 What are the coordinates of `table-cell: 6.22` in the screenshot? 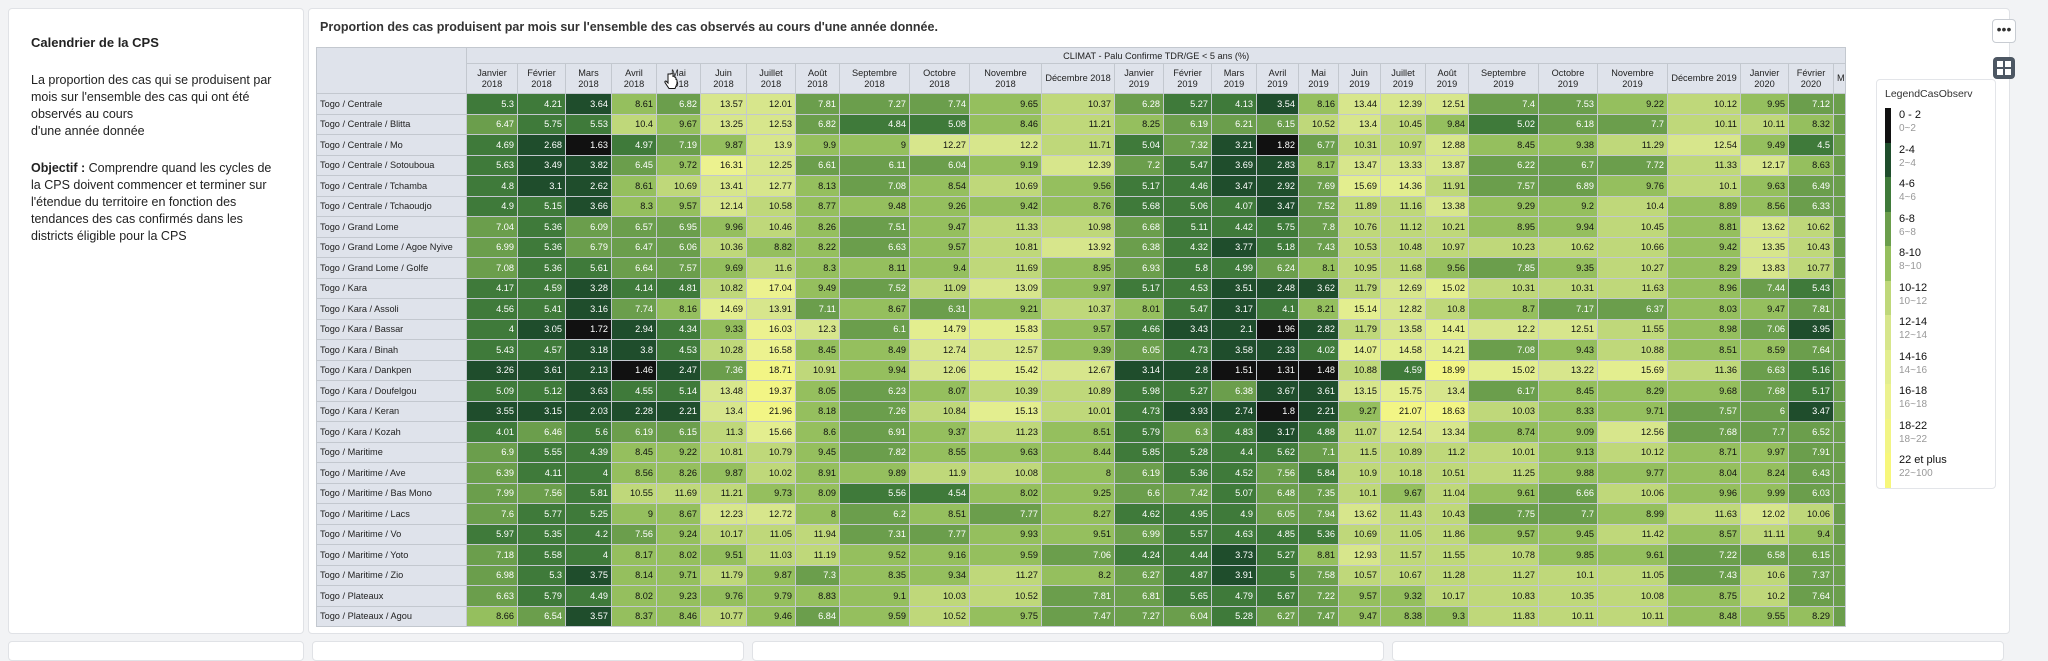 It's located at (1503, 165).